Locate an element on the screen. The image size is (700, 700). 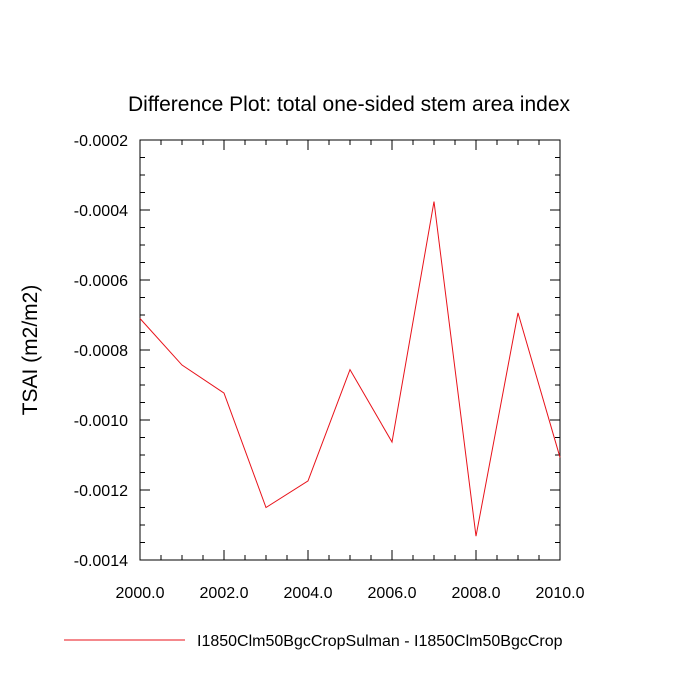
x-tick-label: 2004.0 is located at coordinates (308, 593).